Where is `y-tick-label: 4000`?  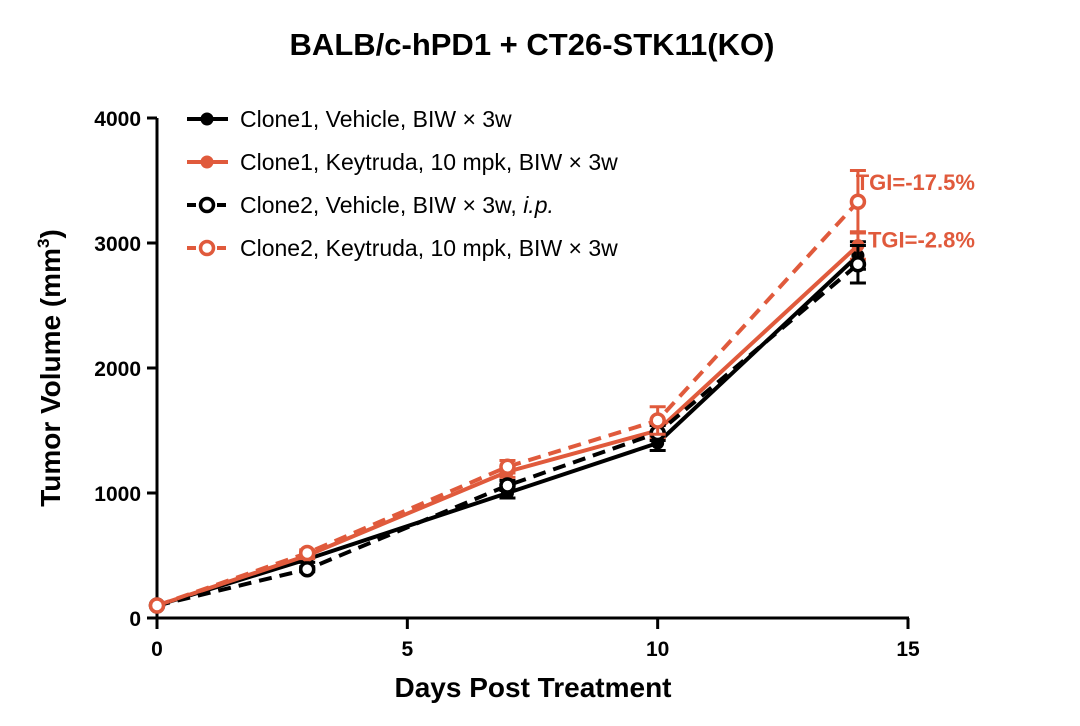 y-tick-label: 4000 is located at coordinates (117, 119).